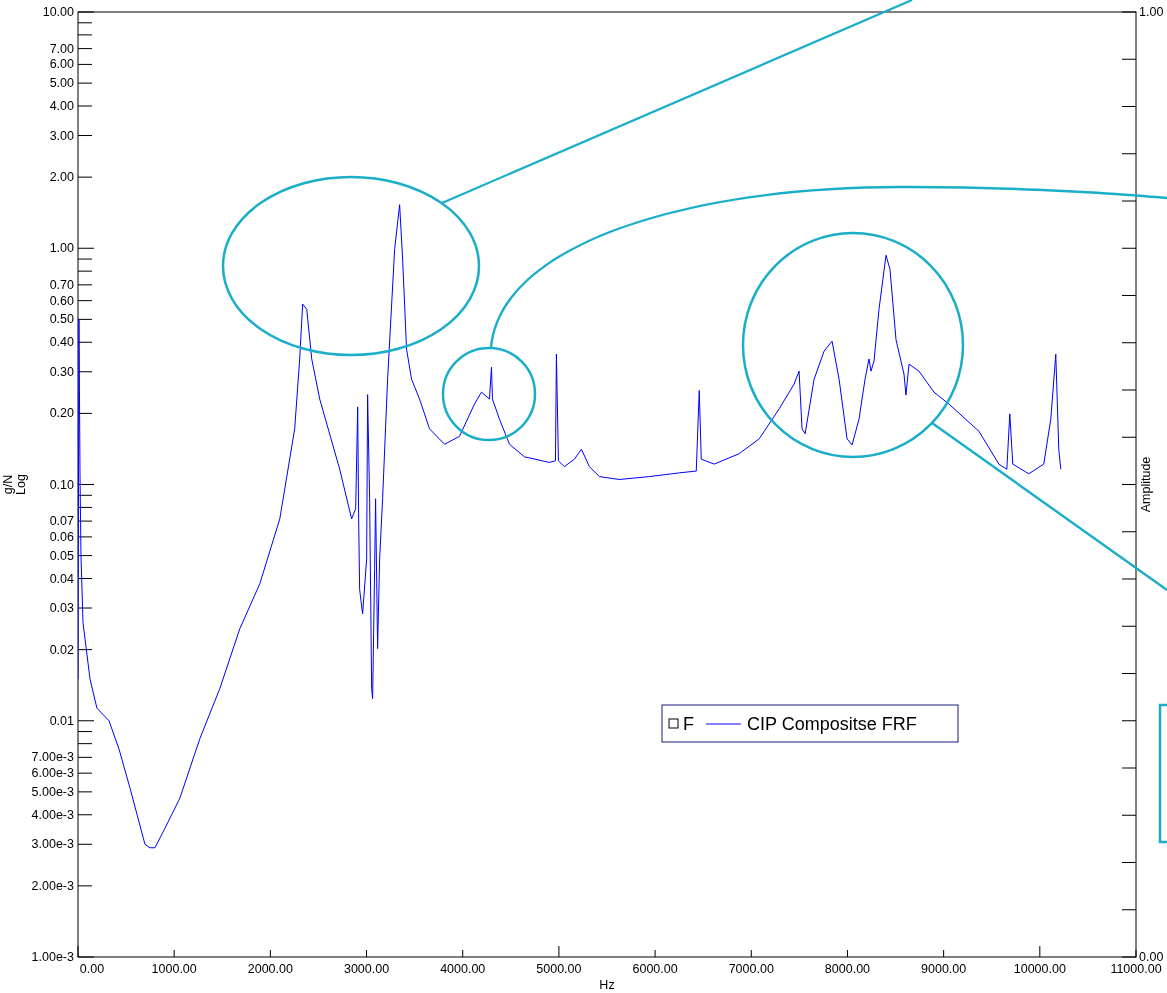 This screenshot has width=1167, height=993. Describe the element at coordinates (463, 969) in the screenshot. I see `x-tick-label: 4000.00` at that location.